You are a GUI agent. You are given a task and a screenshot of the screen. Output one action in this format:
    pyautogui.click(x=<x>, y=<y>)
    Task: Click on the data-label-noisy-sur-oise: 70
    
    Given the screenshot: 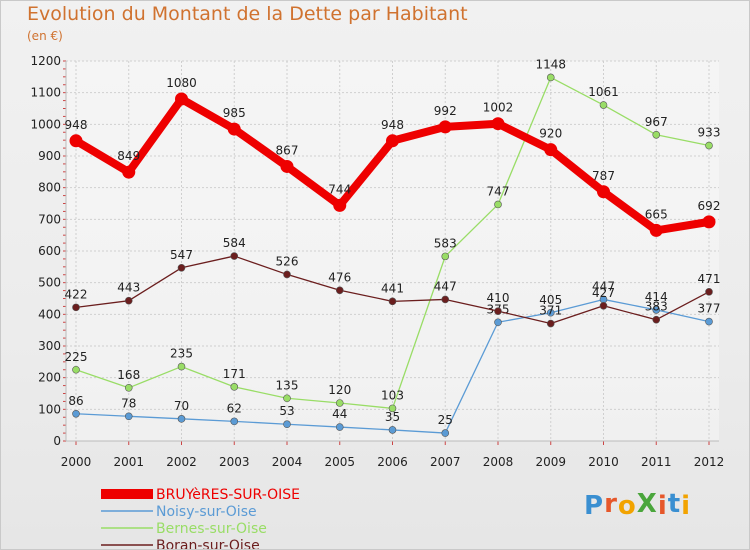 What is the action you would take?
    pyautogui.click(x=181, y=406)
    